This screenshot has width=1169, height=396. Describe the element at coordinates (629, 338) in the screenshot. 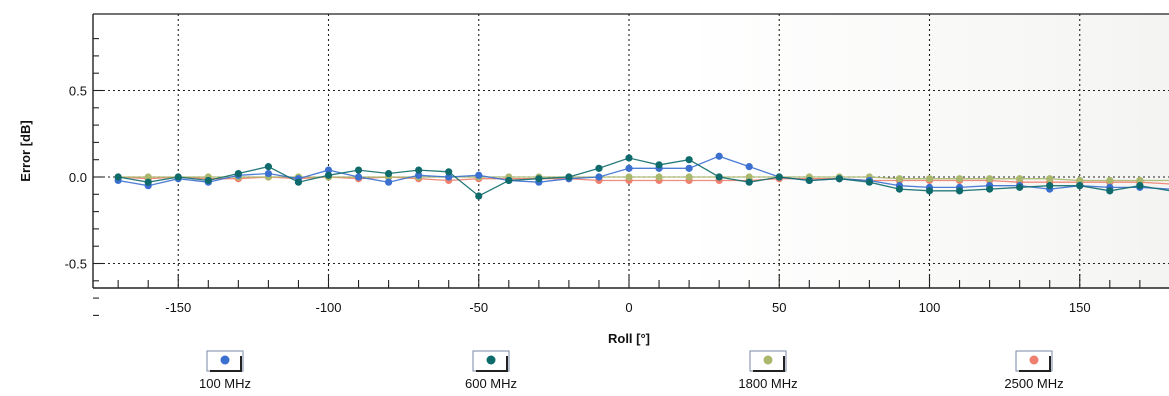

I see `x-axis-label: Roll [°]` at that location.